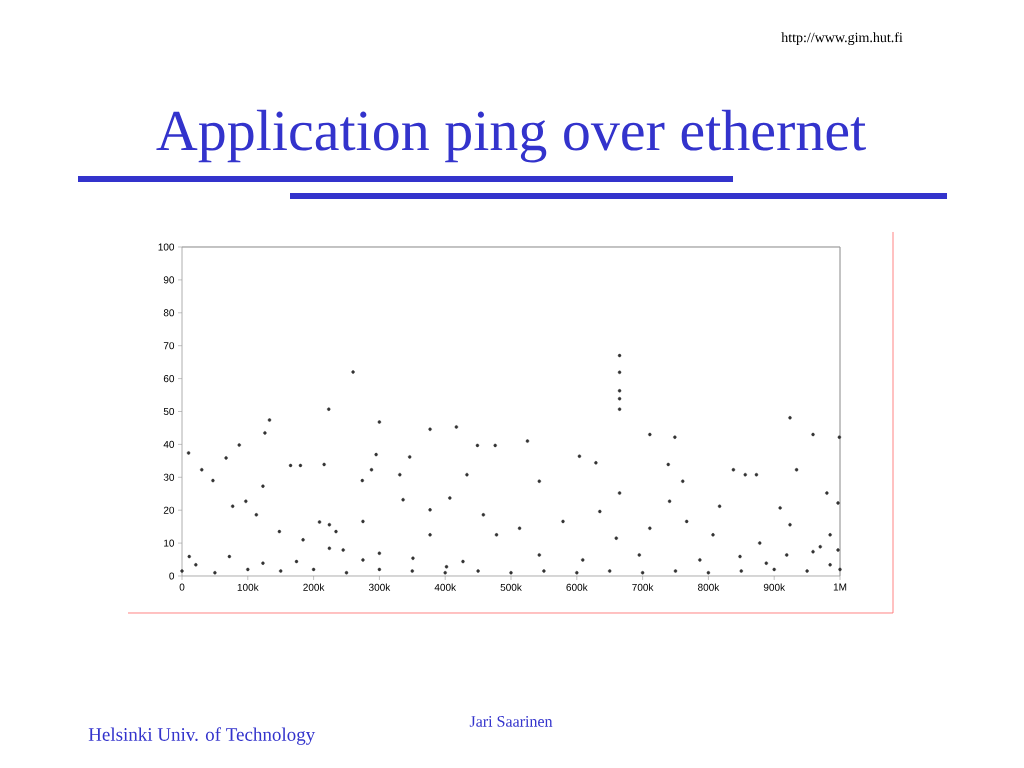  What do you see at coordinates (169, 444) in the screenshot?
I see `y-tick-label: 40` at bounding box center [169, 444].